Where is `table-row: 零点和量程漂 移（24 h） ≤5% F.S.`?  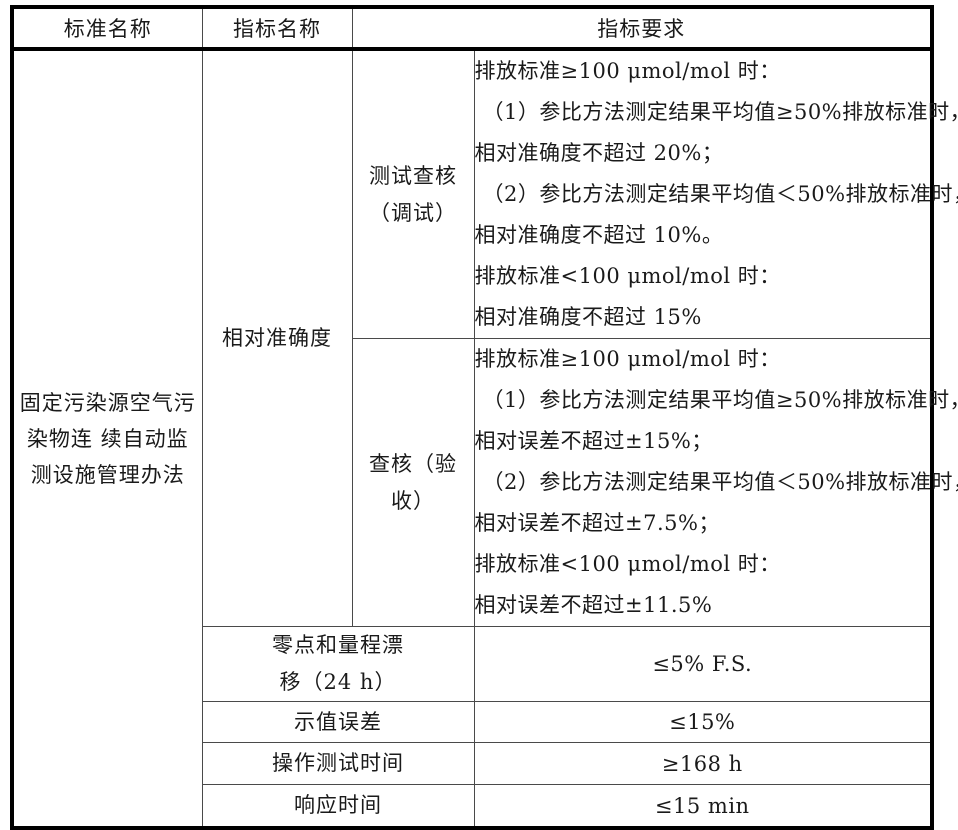 table-row: 零点和量程漂 移（24 h） ≤5% F.S. is located at coordinates (472, 664).